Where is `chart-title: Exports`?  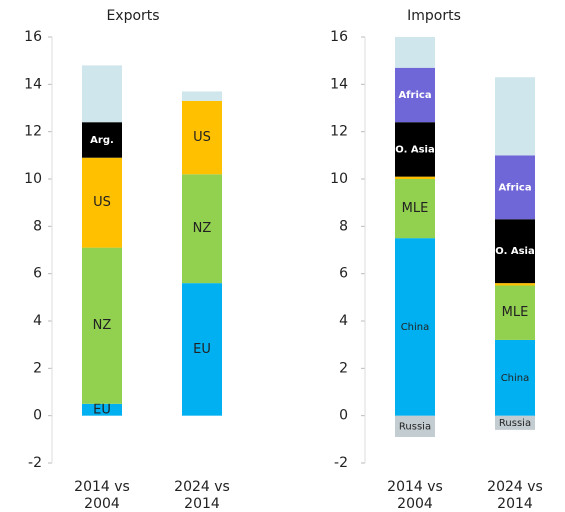
chart-title: Exports is located at coordinates (132, 16).